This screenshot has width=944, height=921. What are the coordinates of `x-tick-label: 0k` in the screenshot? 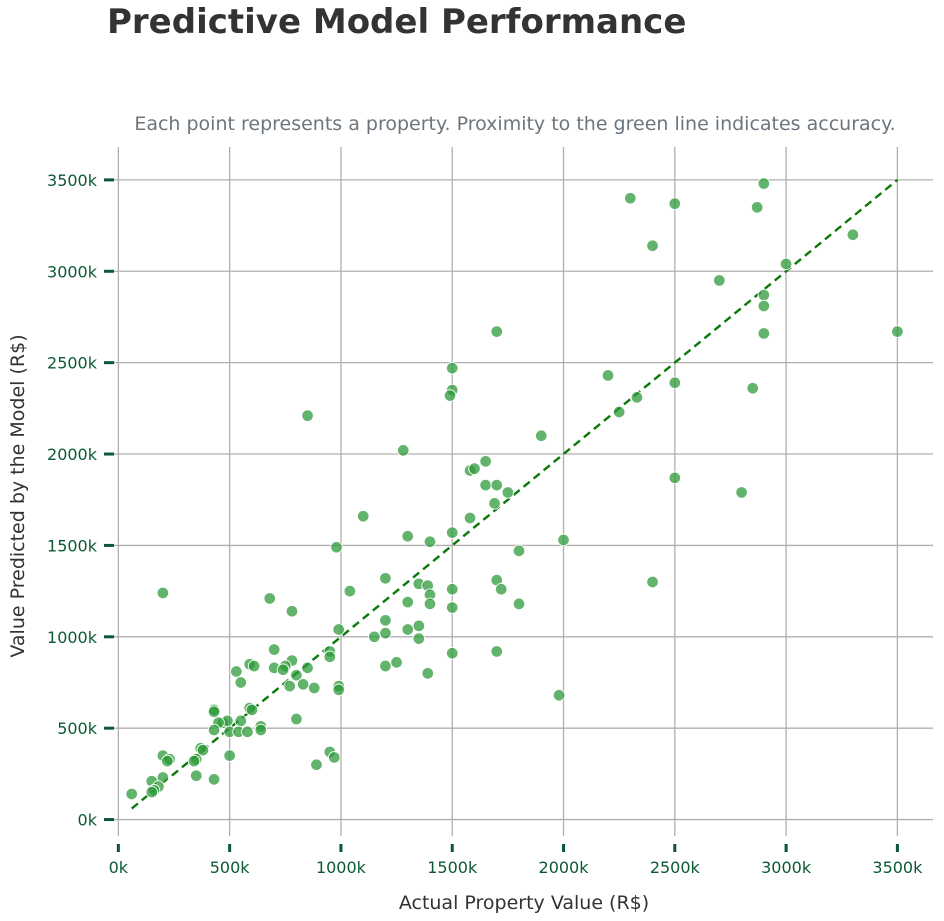 It's located at (119, 867).